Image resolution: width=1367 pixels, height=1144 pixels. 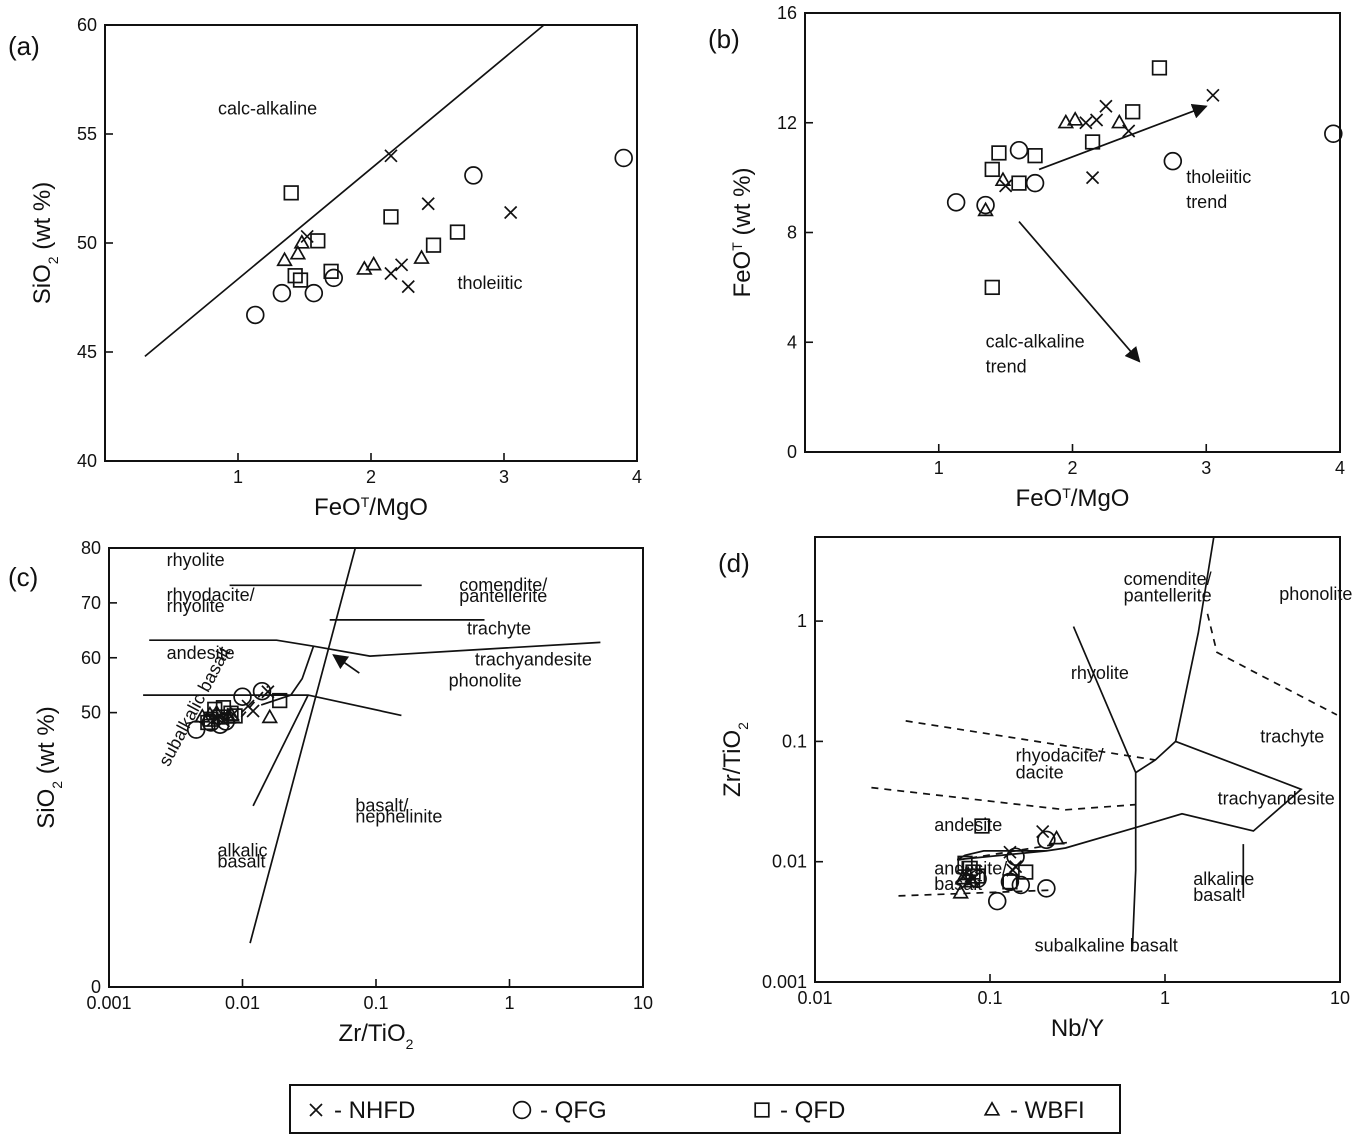 What do you see at coordinates (814, 998) in the screenshot?
I see `x-tick-label: 0.01` at bounding box center [814, 998].